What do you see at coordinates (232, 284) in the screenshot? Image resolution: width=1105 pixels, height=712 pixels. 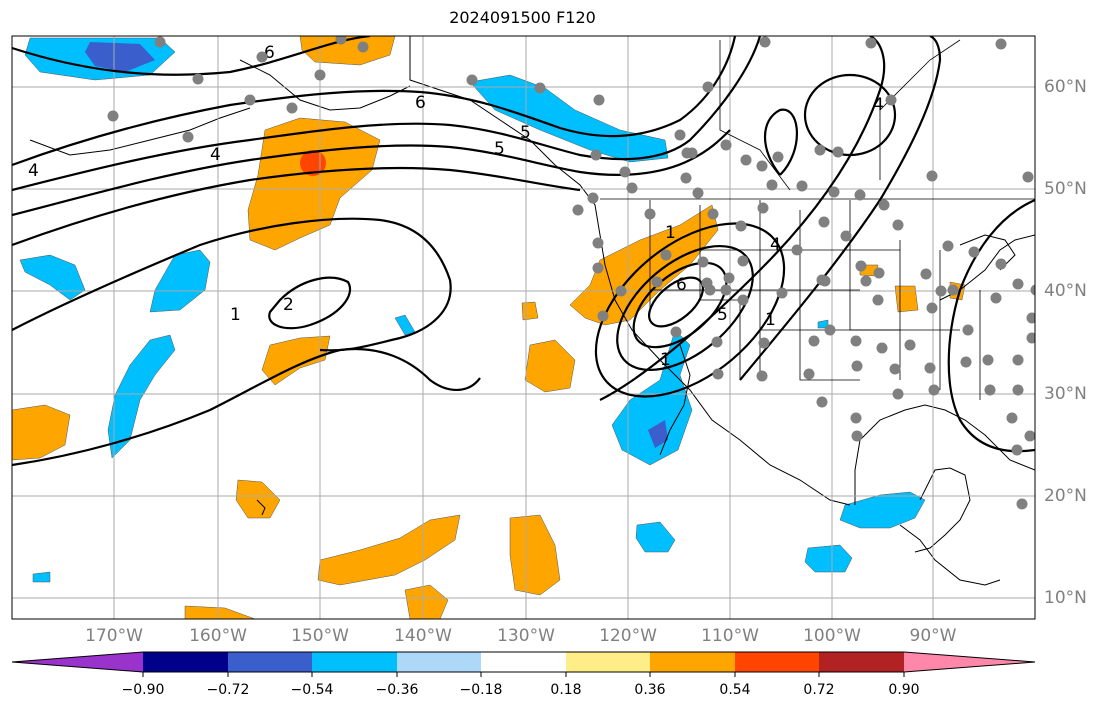 I see `contour-1-south` at bounding box center [232, 284].